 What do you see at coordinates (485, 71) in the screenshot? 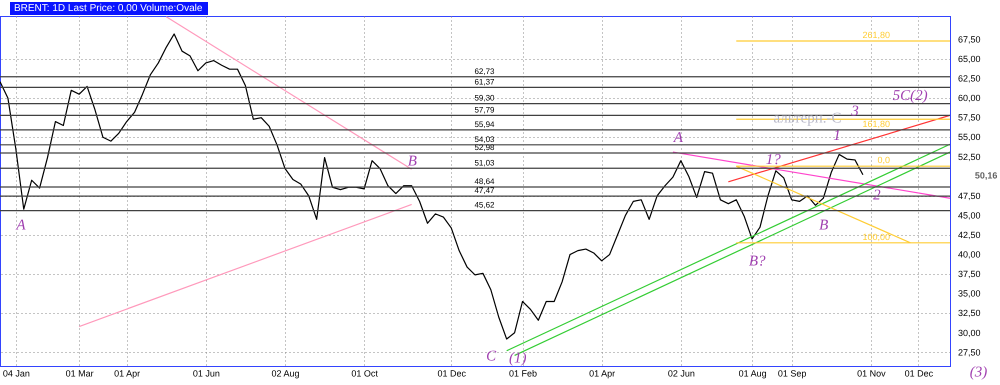
I see `ref-line-label: 62,73` at bounding box center [485, 71].